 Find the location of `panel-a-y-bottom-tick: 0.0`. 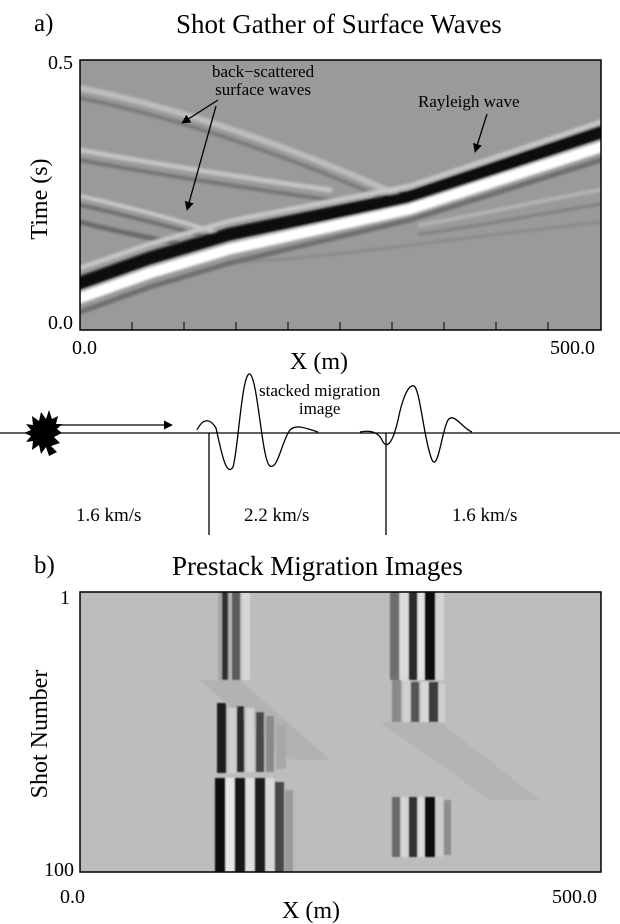

panel-a-y-bottom-tick: 0.0 is located at coordinates (60, 323).